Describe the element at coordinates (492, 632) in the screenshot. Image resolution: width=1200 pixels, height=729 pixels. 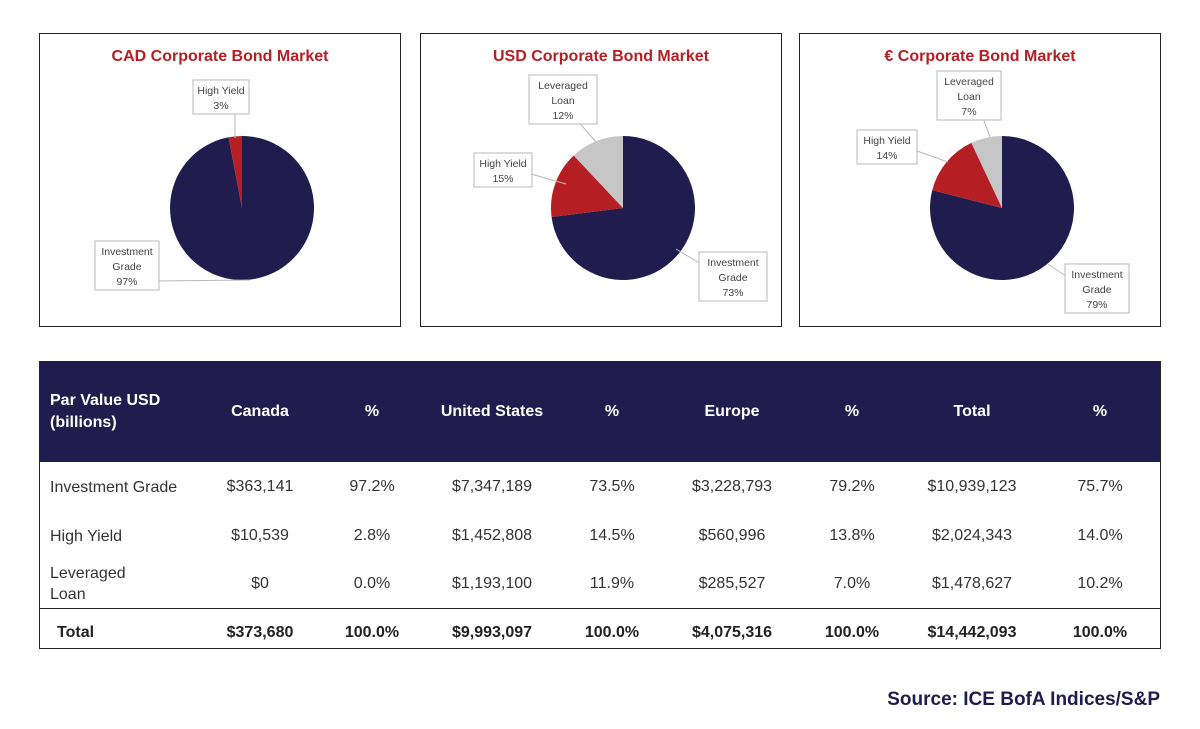
I see `table-cell: $9,993,097` at that location.